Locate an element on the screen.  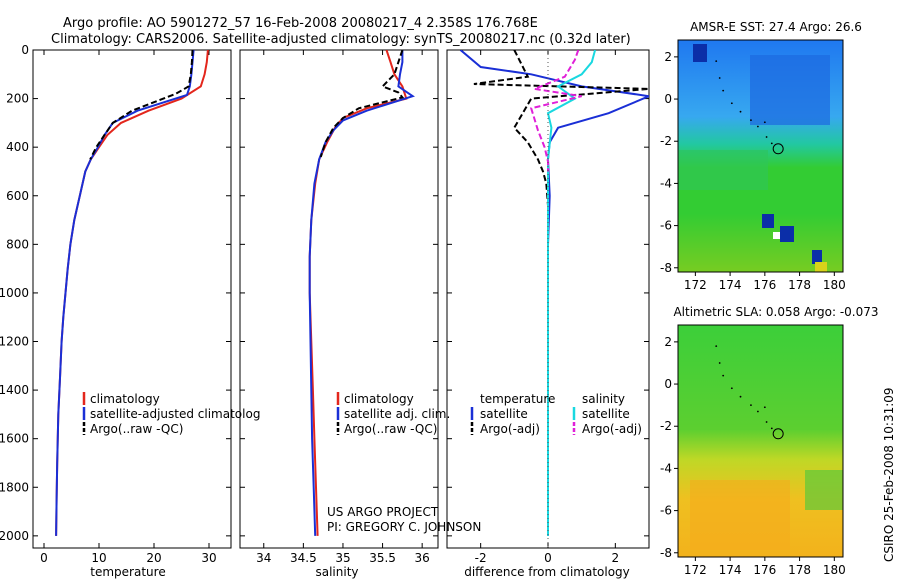
sla-map-title: Altimetric SLA: 0.058 Argo: -0.073 is located at coordinates (775, 312).